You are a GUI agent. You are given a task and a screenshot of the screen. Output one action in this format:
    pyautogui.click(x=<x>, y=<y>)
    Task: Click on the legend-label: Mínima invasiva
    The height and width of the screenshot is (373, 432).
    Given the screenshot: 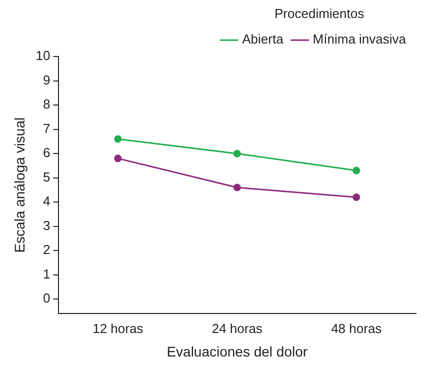 What is the action you would take?
    pyautogui.click(x=359, y=39)
    